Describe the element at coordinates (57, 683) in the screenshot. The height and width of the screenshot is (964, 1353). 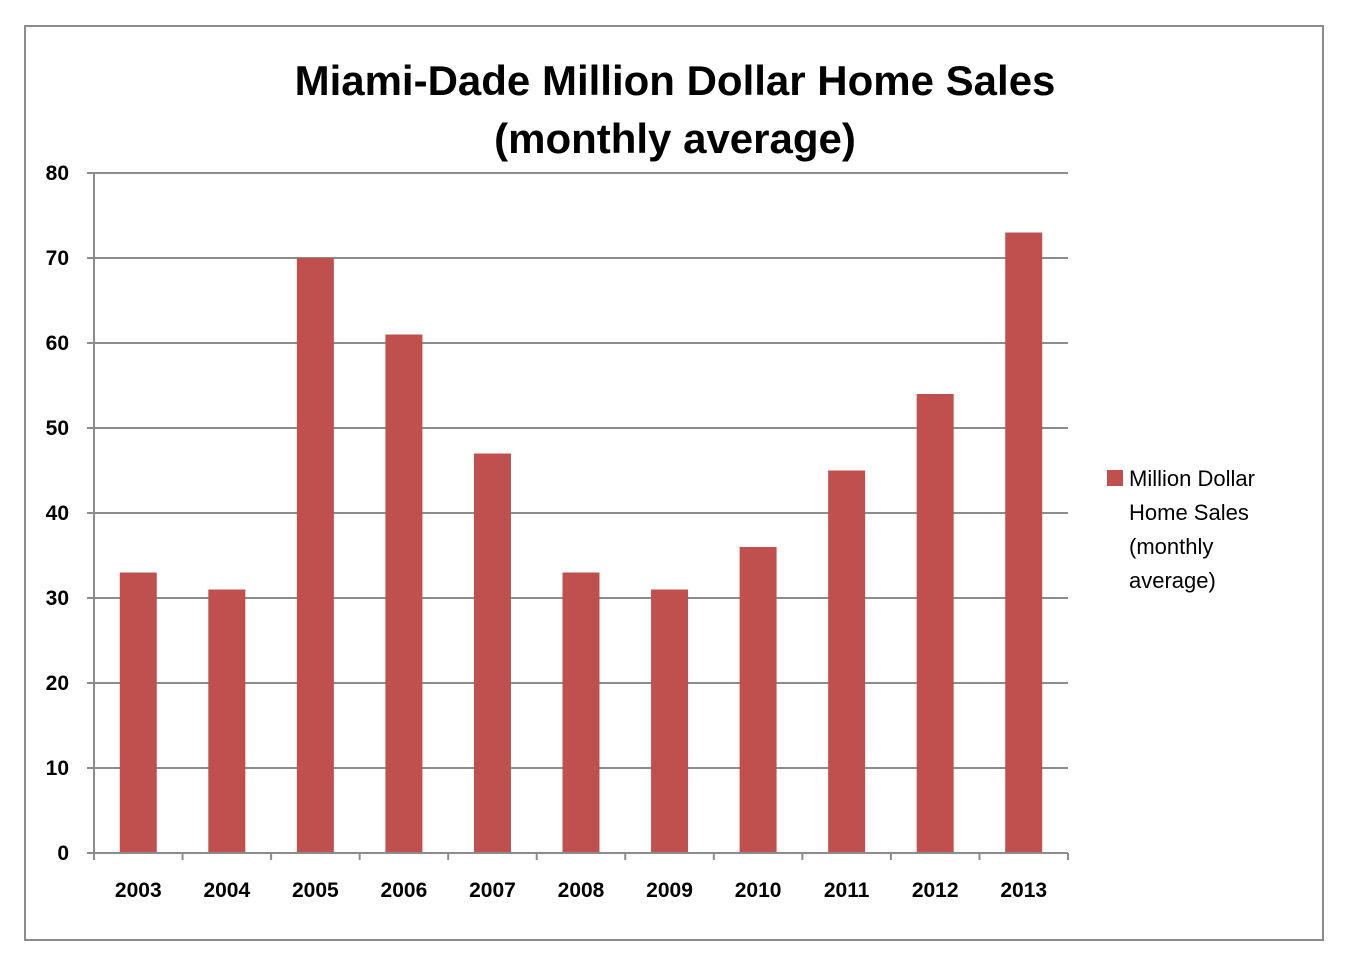
I see `y-tick-label-20: 20` at that location.